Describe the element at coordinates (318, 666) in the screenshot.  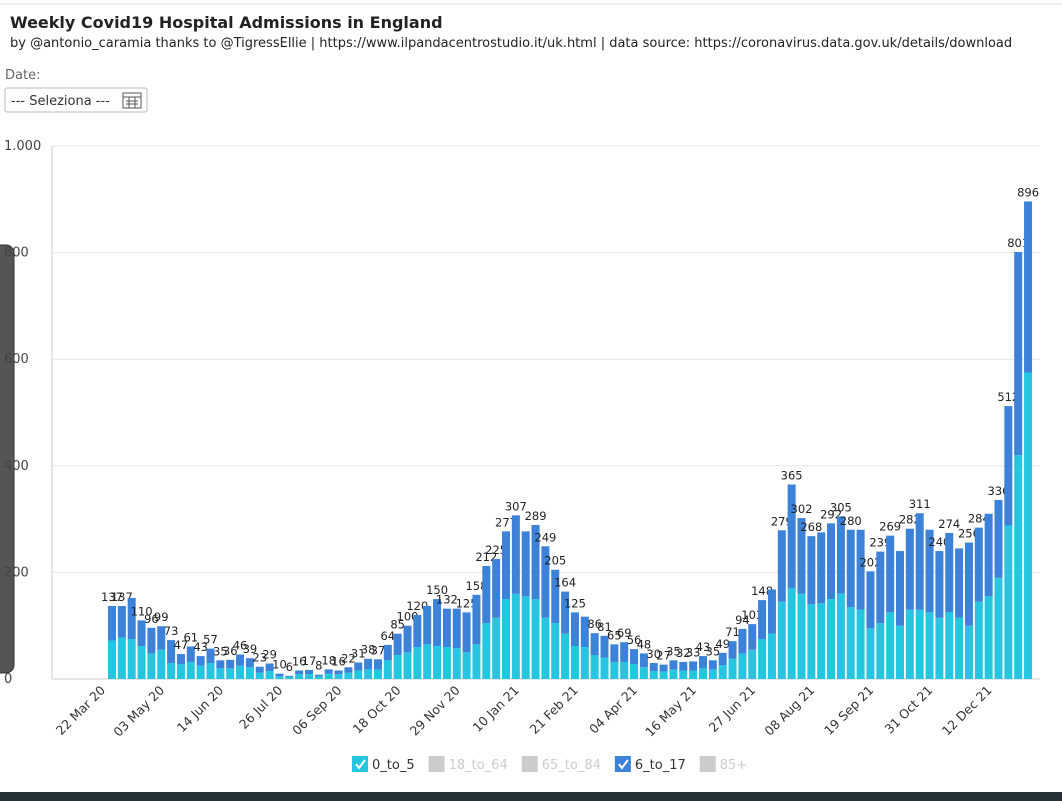
I see `data-label: 8` at that location.